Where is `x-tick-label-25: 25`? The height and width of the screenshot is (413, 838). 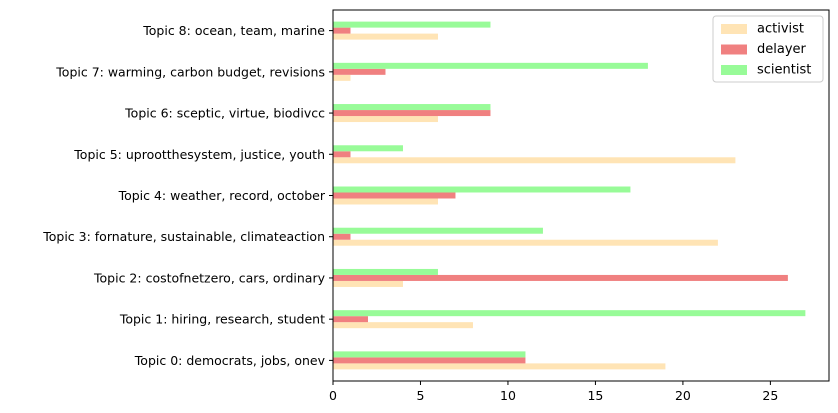
x-tick-label-25: 25 is located at coordinates (770, 395).